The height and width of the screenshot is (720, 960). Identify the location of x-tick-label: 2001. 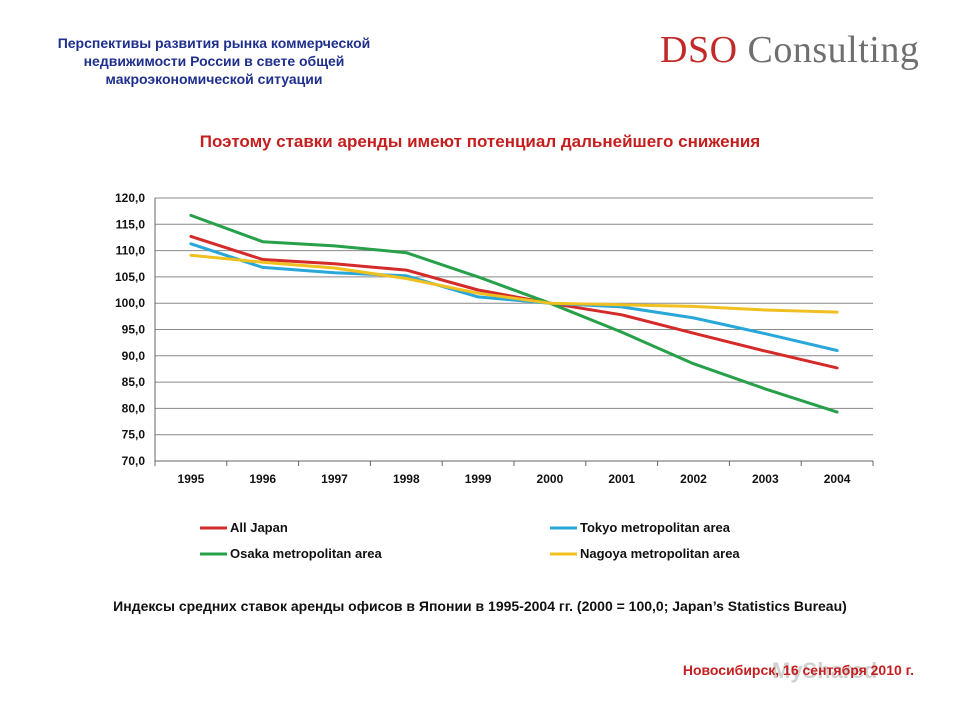
(621, 479).